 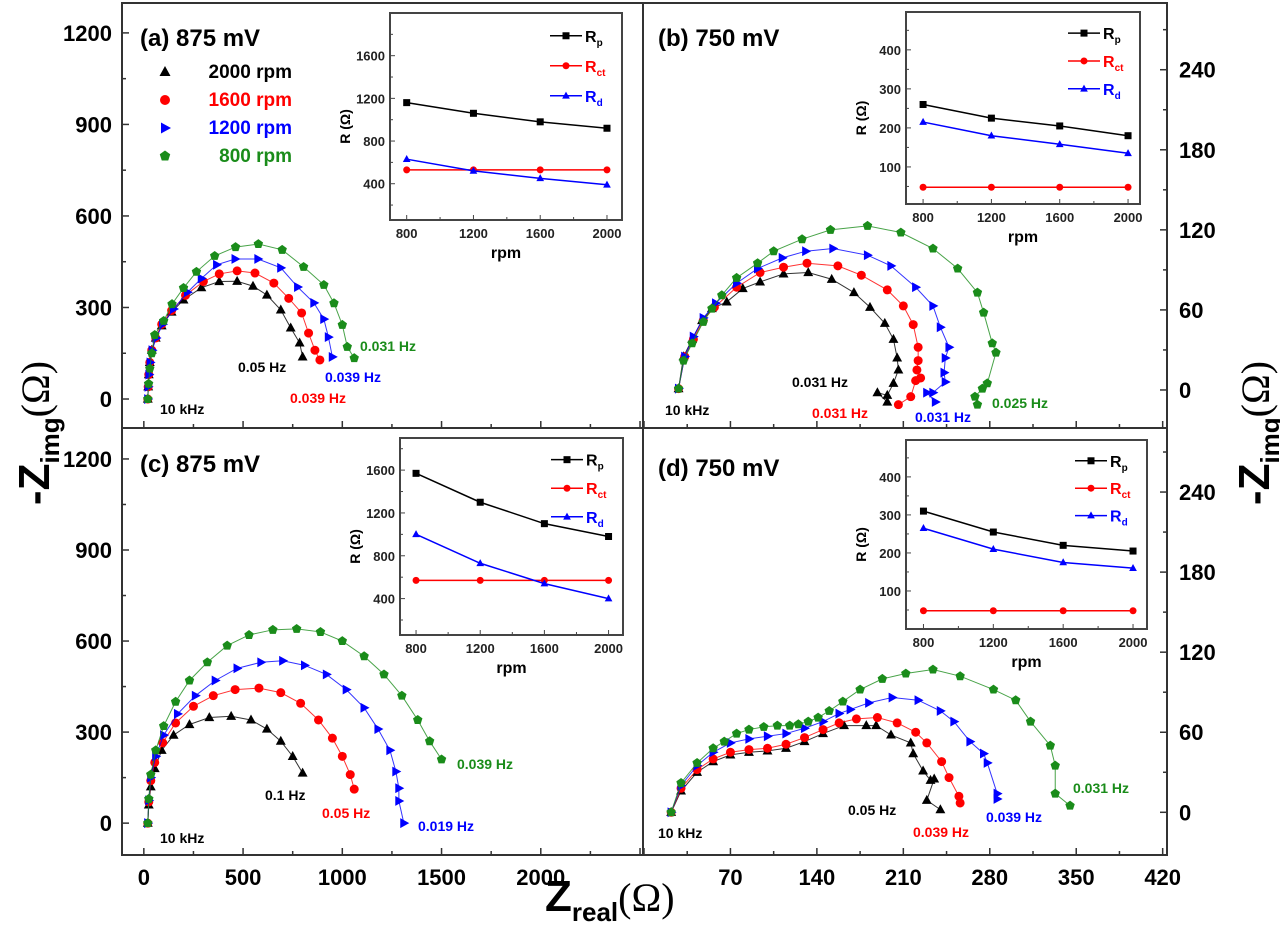 I want to click on inset-x-tick-label: 1200, so click(x=991, y=217).